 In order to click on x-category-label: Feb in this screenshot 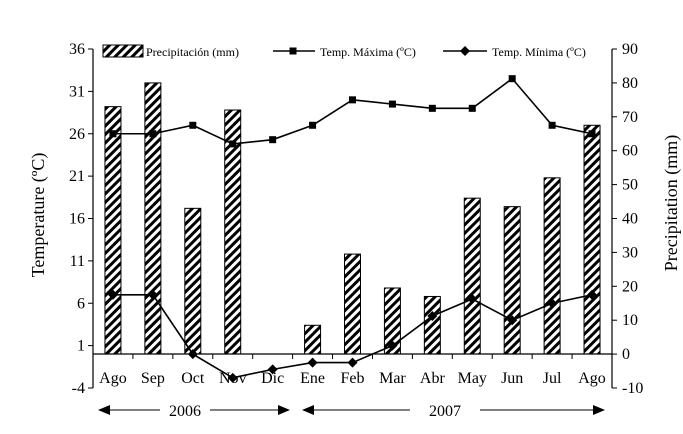, I will do `click(353, 378)`.